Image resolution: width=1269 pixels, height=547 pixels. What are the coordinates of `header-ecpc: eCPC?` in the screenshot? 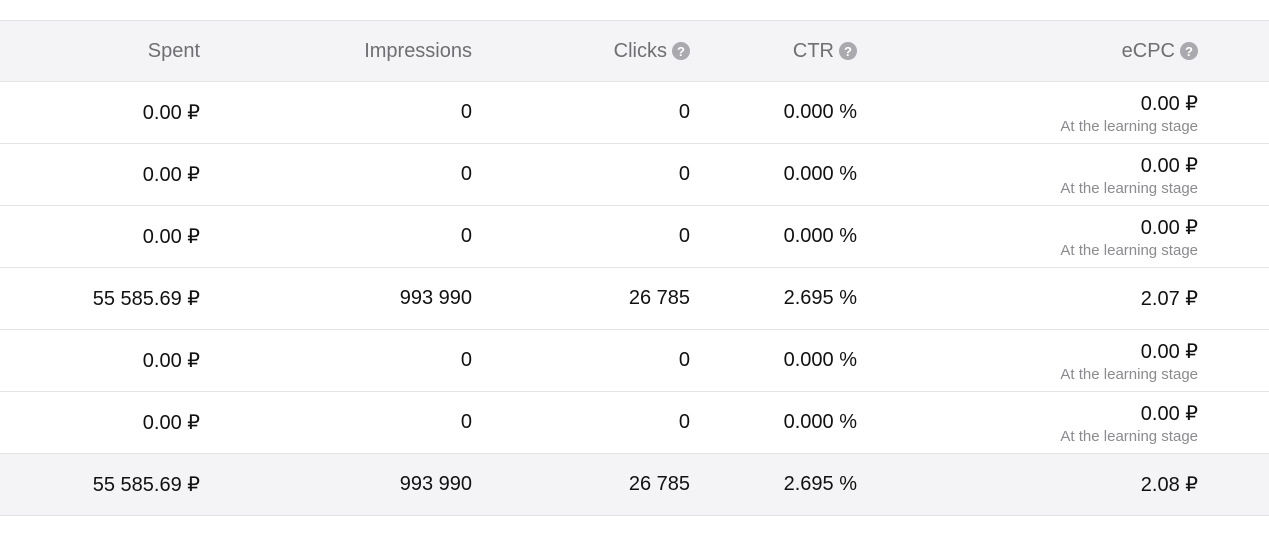 It's located at (1160, 51).